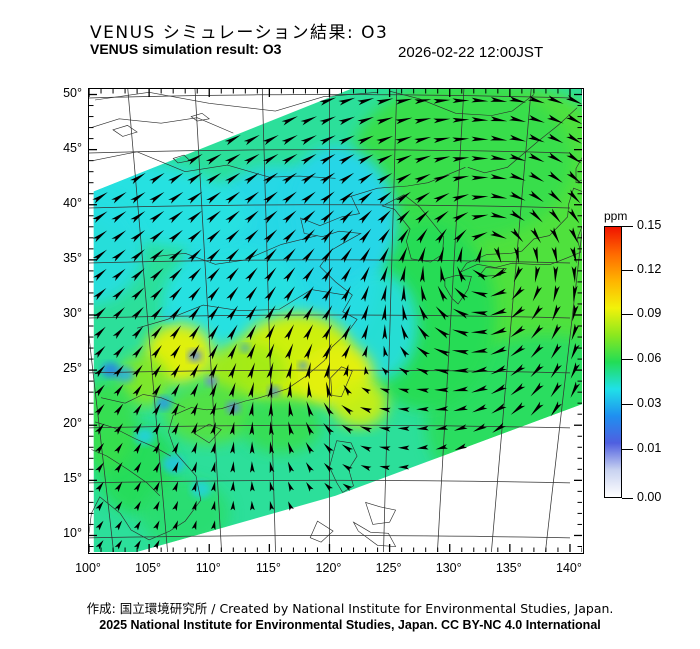  What do you see at coordinates (239, 33) in the screenshot?
I see `title-japanese: VENUS シミュレーション結果: O3` at bounding box center [239, 33].